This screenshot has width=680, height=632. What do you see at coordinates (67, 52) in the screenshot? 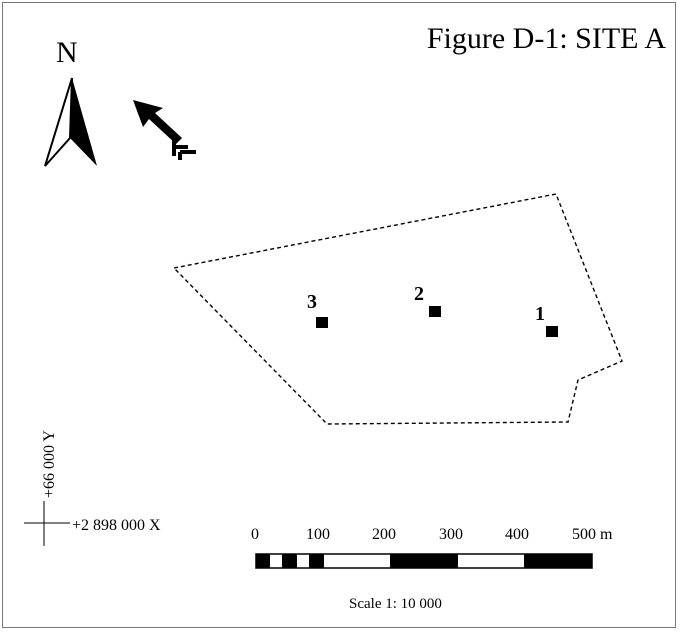
I see `north-label: N` at bounding box center [67, 52].